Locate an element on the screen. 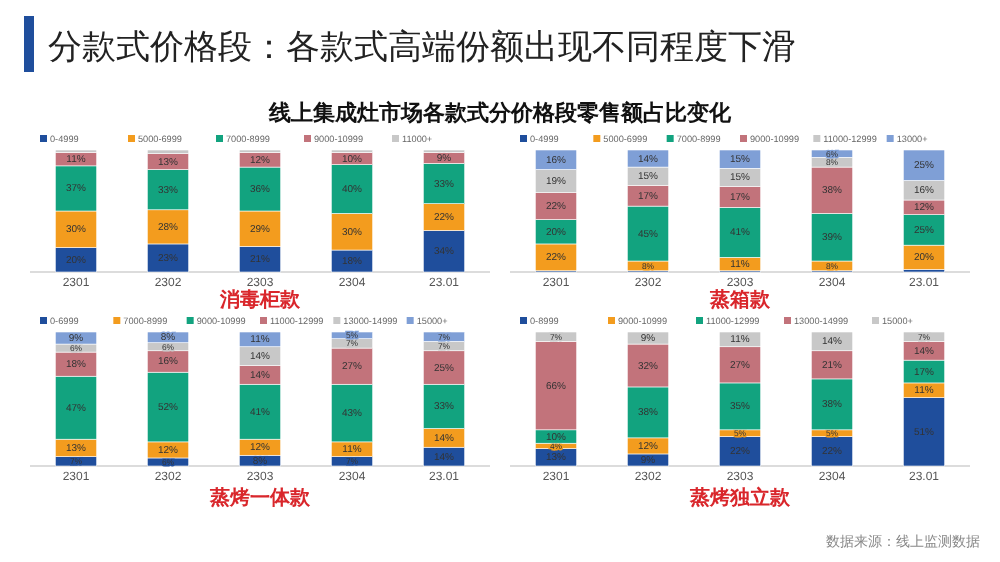 This screenshot has height=562, width=1000. chart-subtitle: 线上集成灶市场各款式分价格段零售额占比变化 is located at coordinates (500, 113).